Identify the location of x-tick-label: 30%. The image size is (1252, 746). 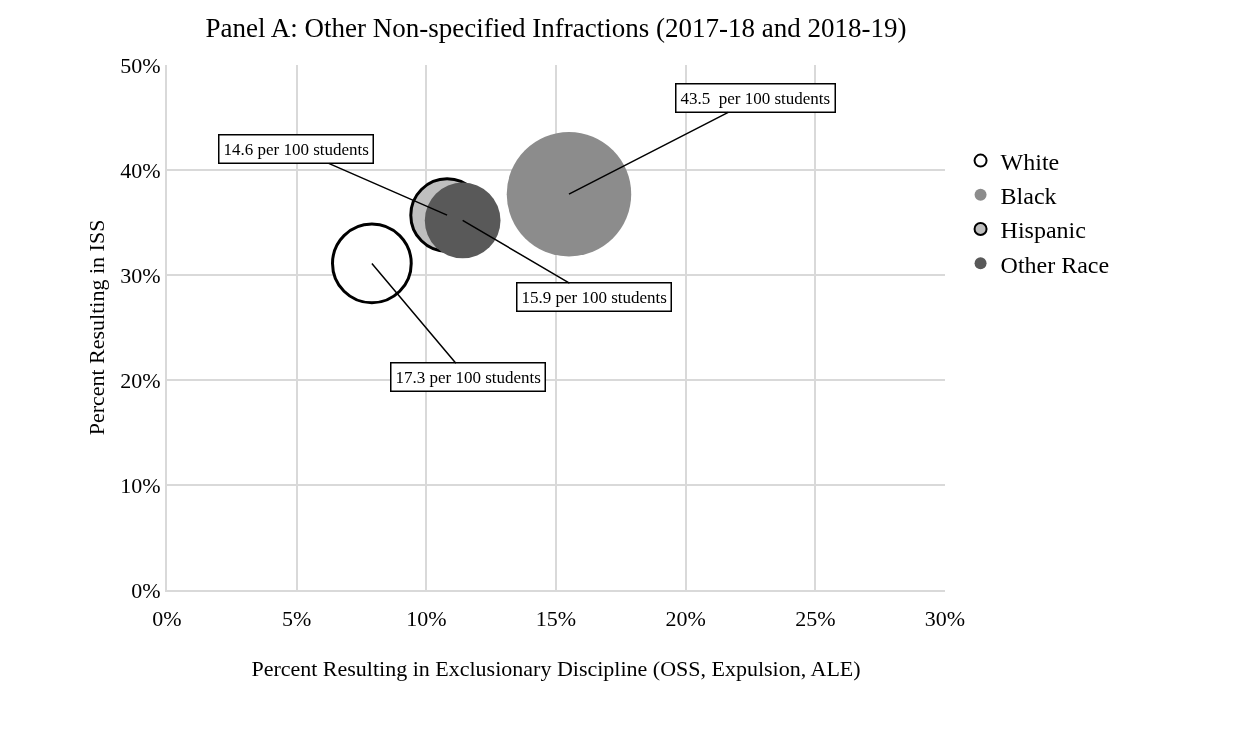
(945, 619).